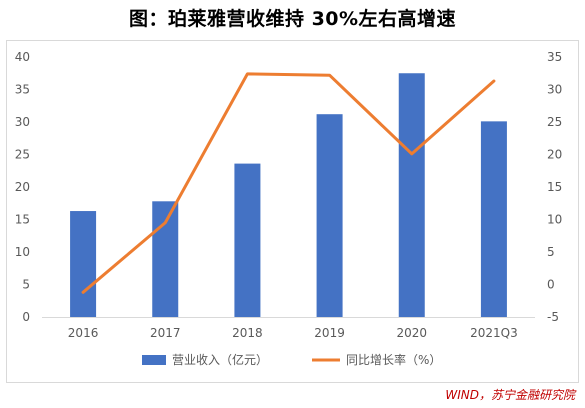  What do you see at coordinates (553, 317) in the screenshot?
I see `y-right-tick: -5` at bounding box center [553, 317].